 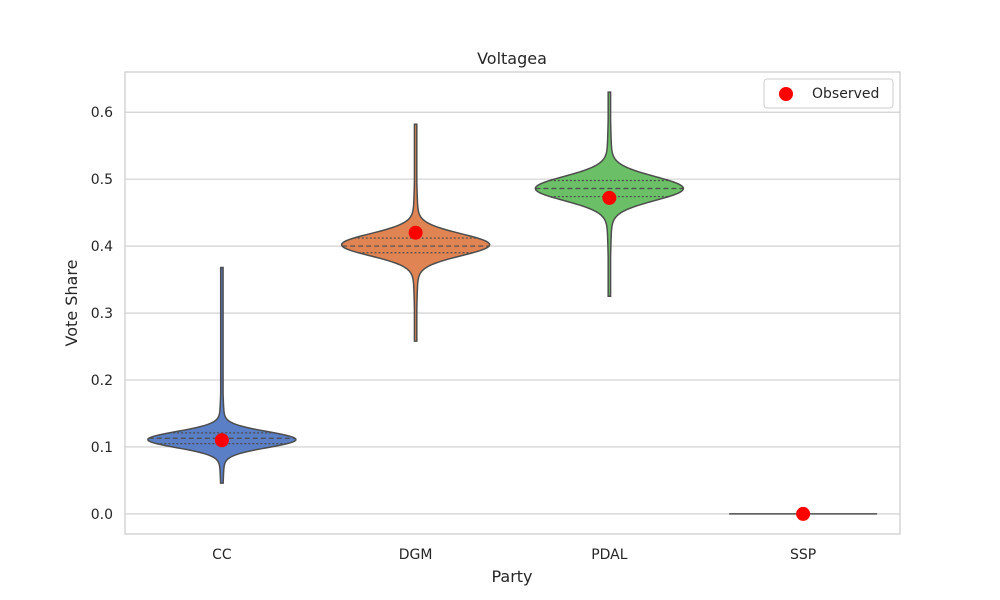 What do you see at coordinates (845, 94) in the screenshot?
I see `legend-observed-label: Observed` at bounding box center [845, 94].